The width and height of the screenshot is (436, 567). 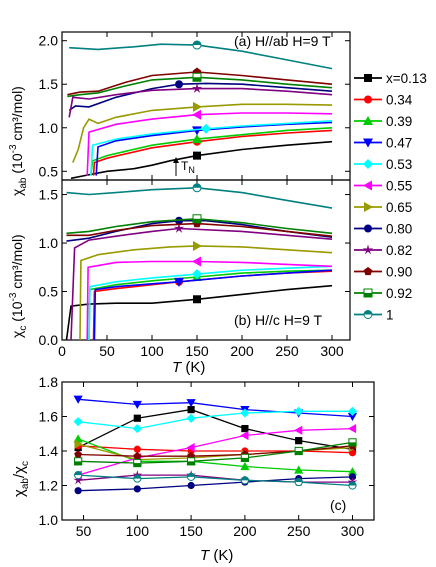 What do you see at coordinates (18, 286) in the screenshot?
I see `panel-b-ylabel: χc (10-3 cm³/mol)` at bounding box center [18, 286].